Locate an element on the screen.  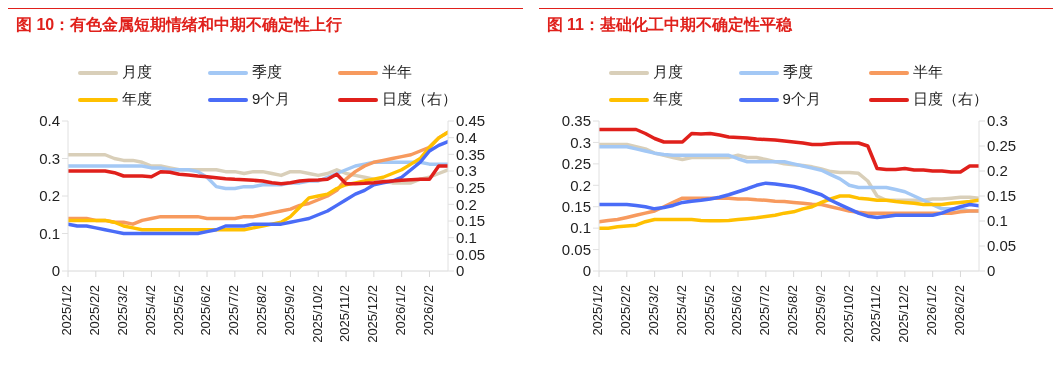
chart-title: 图 11：基础化工中期不确定性平稳 is located at coordinates (795, 35).